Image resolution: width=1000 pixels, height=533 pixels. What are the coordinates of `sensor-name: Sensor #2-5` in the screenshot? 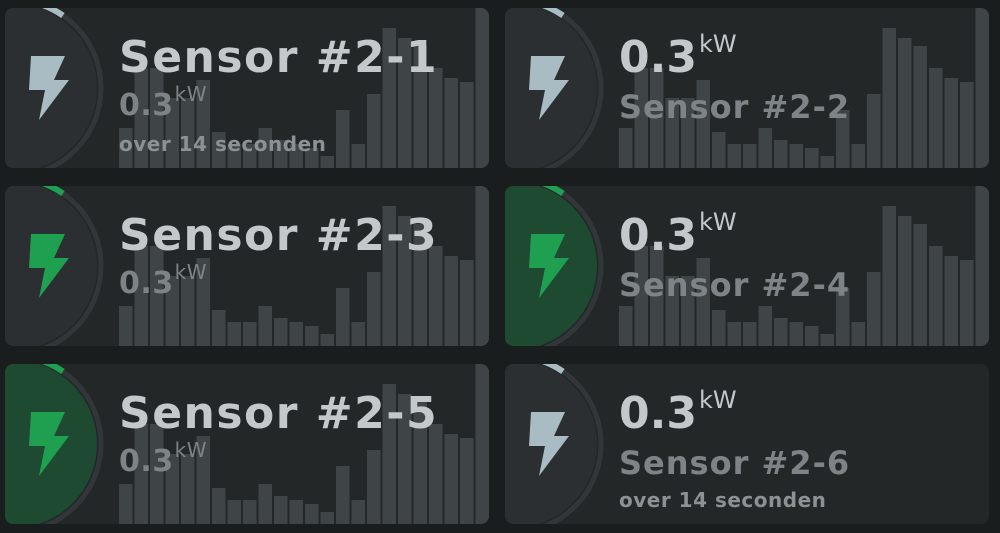 It's located at (279, 413).